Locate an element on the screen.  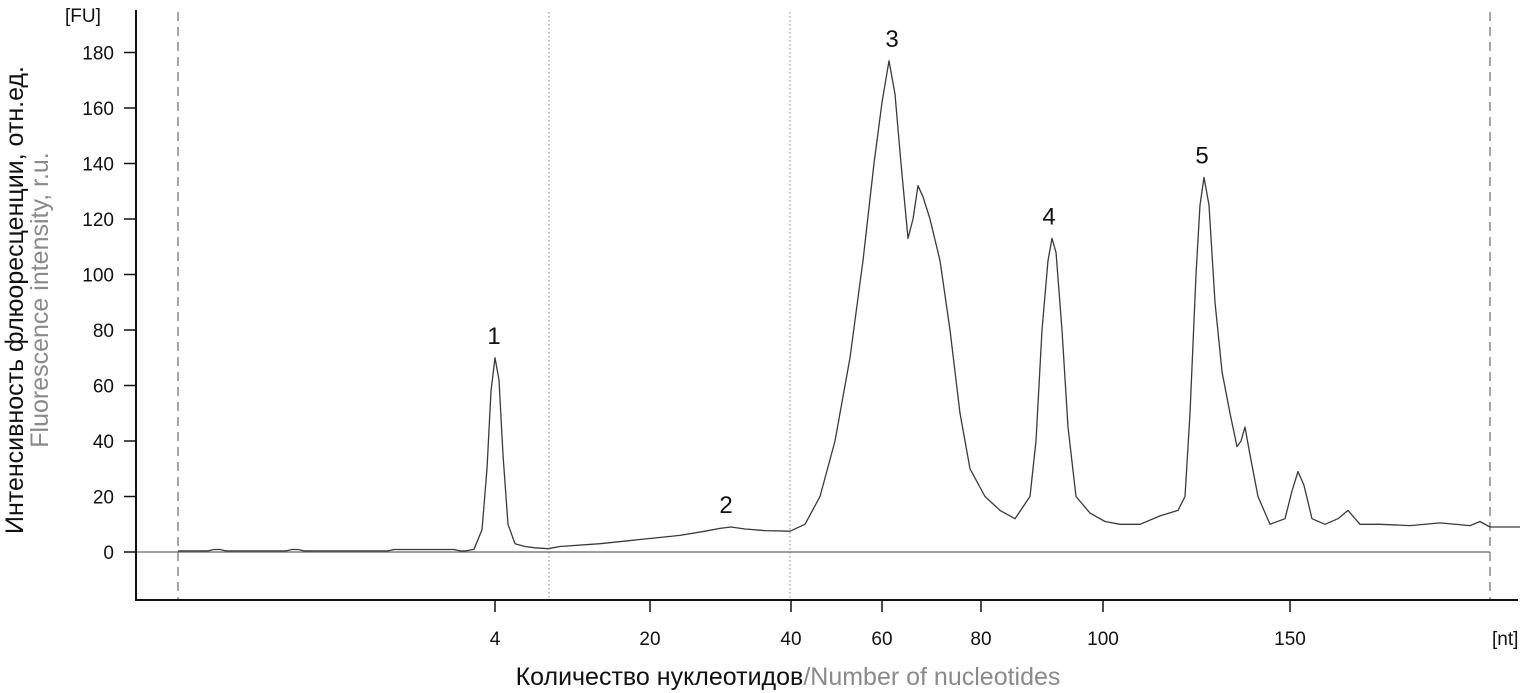
x-tick-label: 60 is located at coordinates (881, 639).